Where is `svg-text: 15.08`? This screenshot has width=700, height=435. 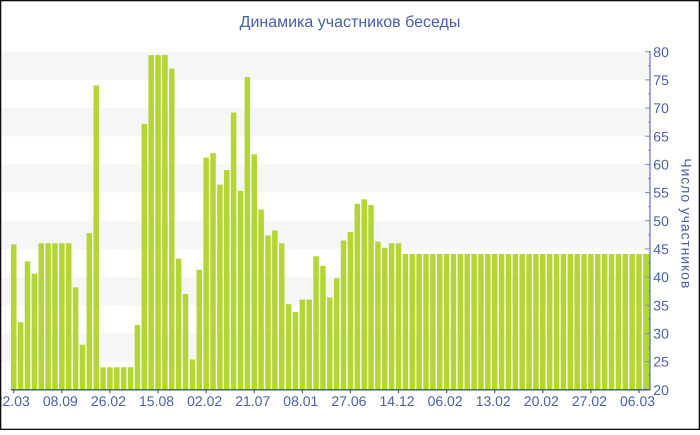 svg-text: 15.08 is located at coordinates (156, 401).